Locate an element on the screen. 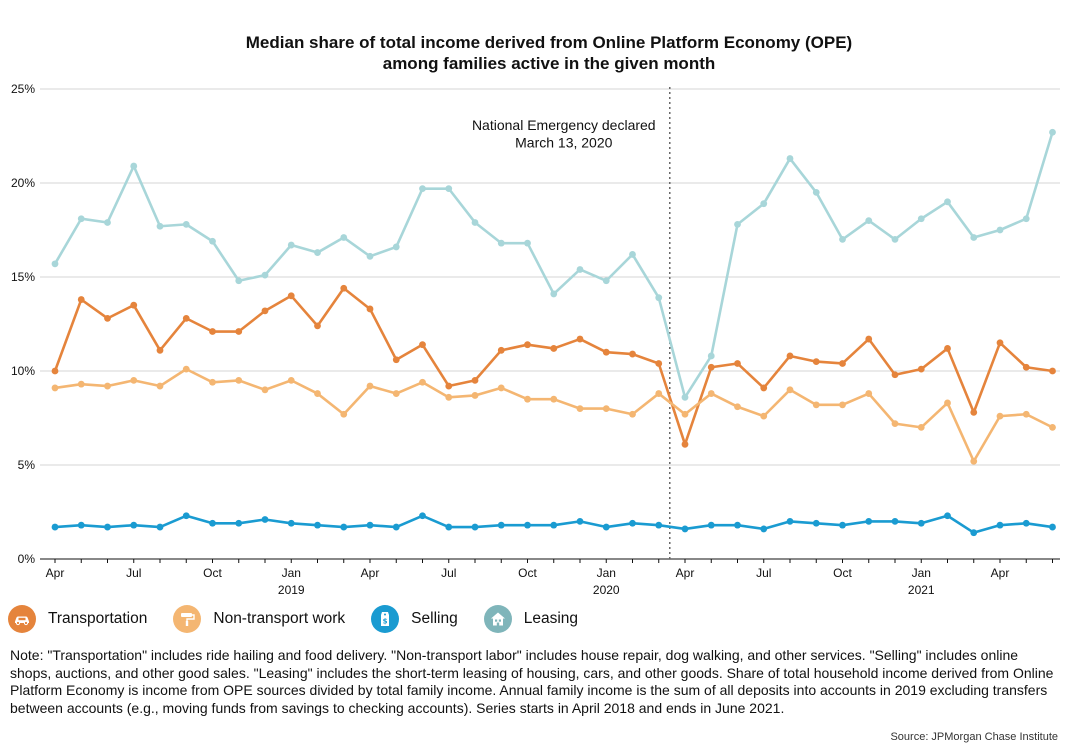 The height and width of the screenshot is (749, 1070). x-tick-label: Oct is located at coordinates (212, 573).